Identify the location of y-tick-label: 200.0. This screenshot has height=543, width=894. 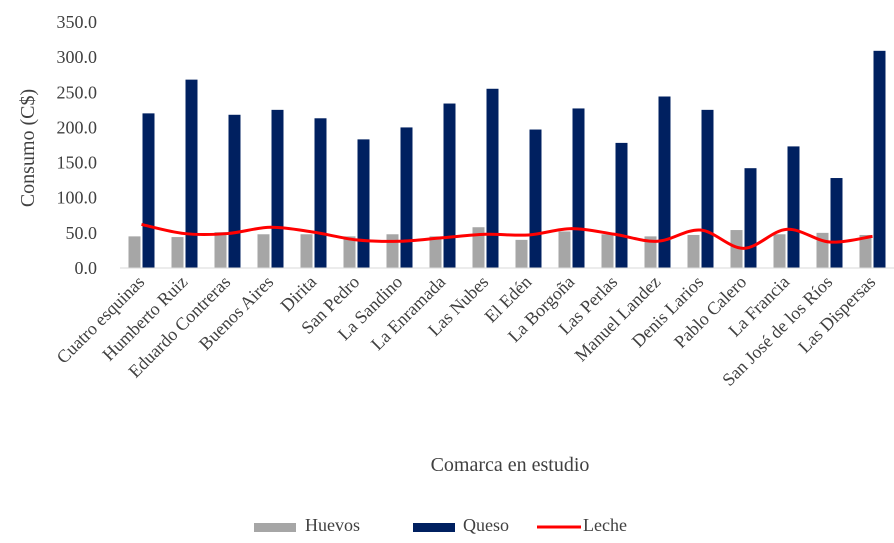
(77, 127).